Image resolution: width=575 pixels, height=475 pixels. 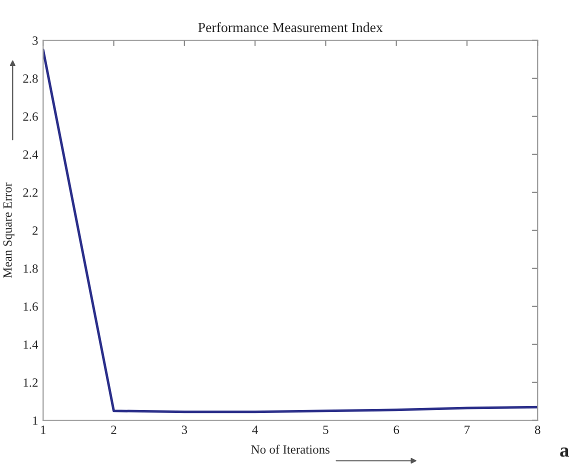 I want to click on x-tick-label: 2, so click(x=113, y=430).